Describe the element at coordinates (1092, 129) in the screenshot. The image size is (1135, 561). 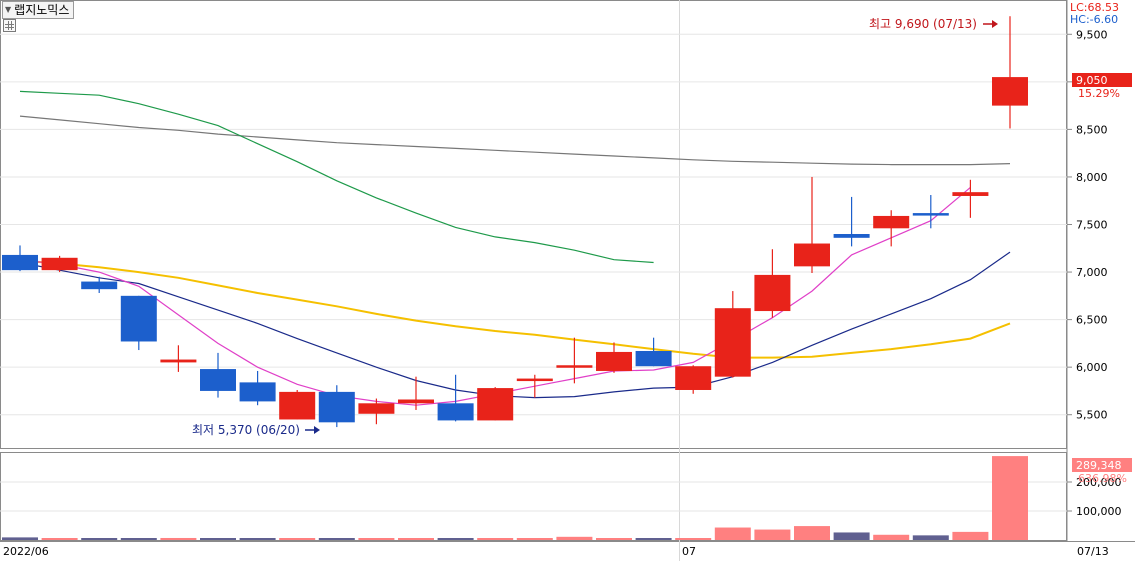
I see `price-tick-label: 8,500` at that location.